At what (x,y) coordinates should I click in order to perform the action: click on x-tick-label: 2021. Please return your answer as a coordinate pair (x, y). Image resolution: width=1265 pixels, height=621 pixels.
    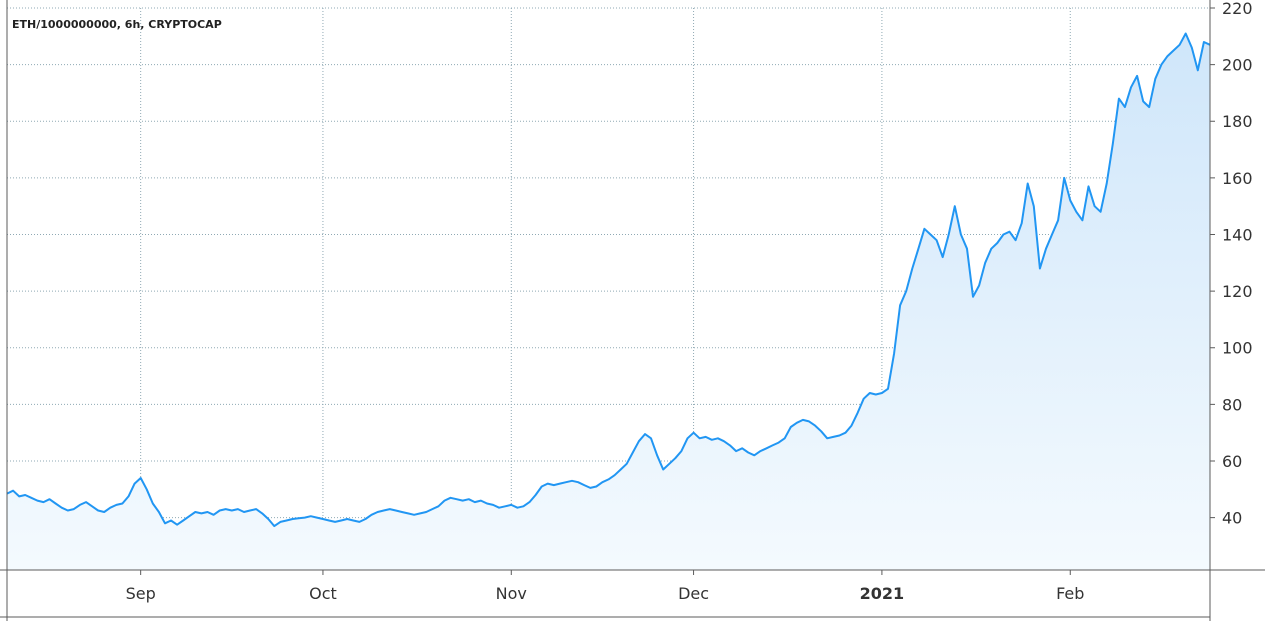
    Looking at the image, I should click on (882, 593).